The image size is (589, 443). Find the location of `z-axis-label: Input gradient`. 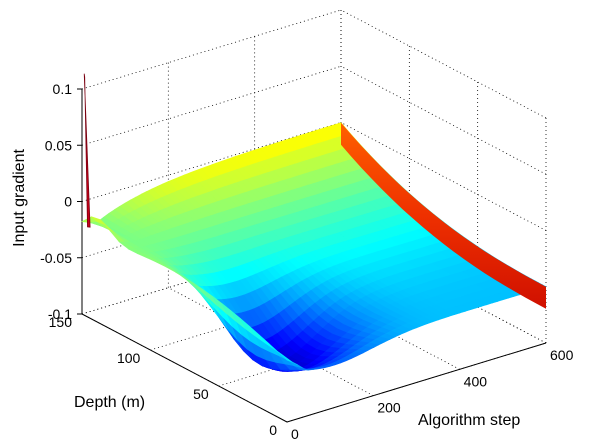

z-axis-label: Input gradient is located at coordinates (19, 198).